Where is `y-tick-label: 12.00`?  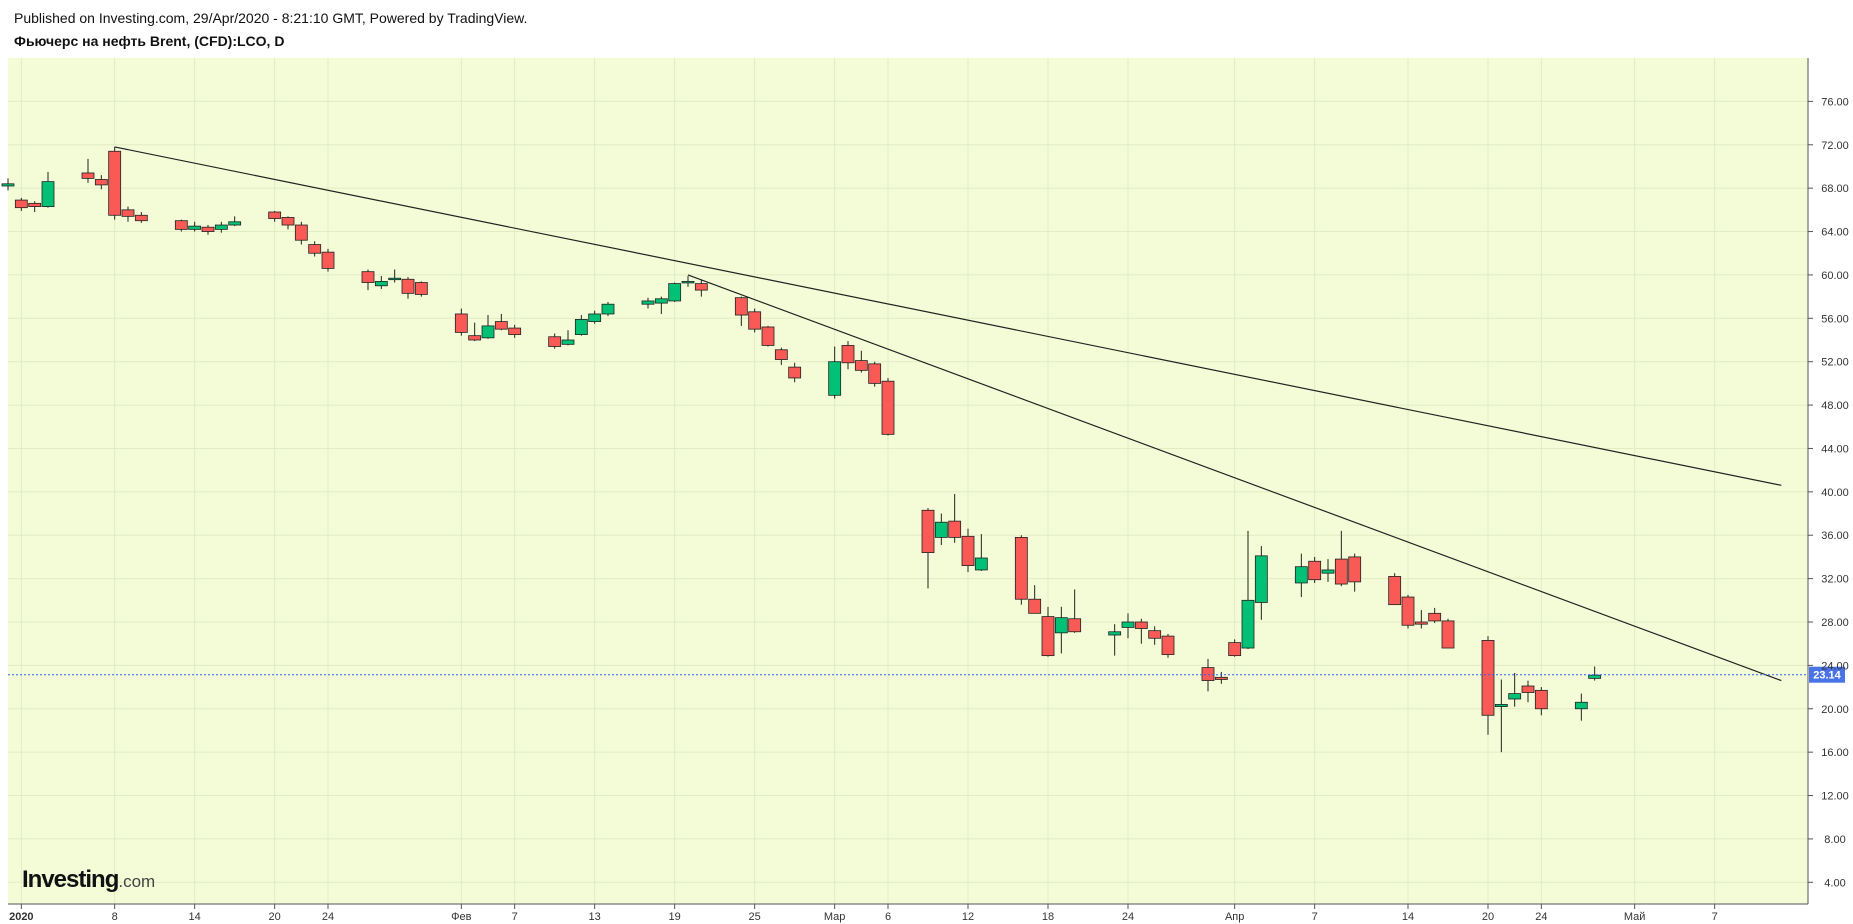 y-tick-label: 12.00 is located at coordinates (1835, 797).